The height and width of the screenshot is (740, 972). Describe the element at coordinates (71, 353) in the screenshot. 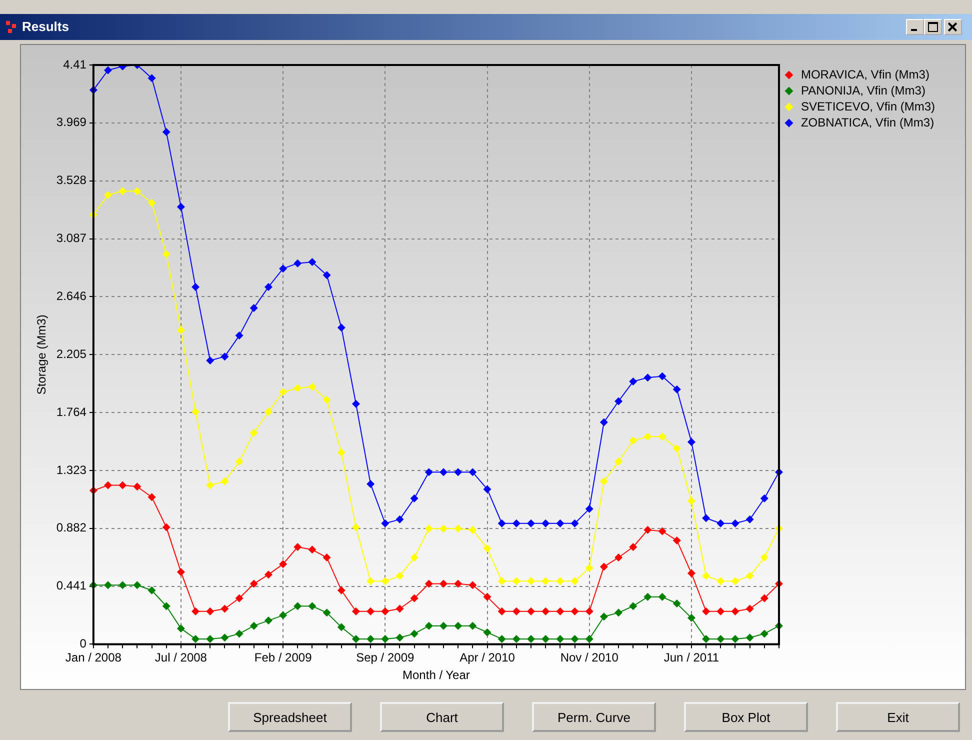

I see `y-tick-label: 2.205` at that location.